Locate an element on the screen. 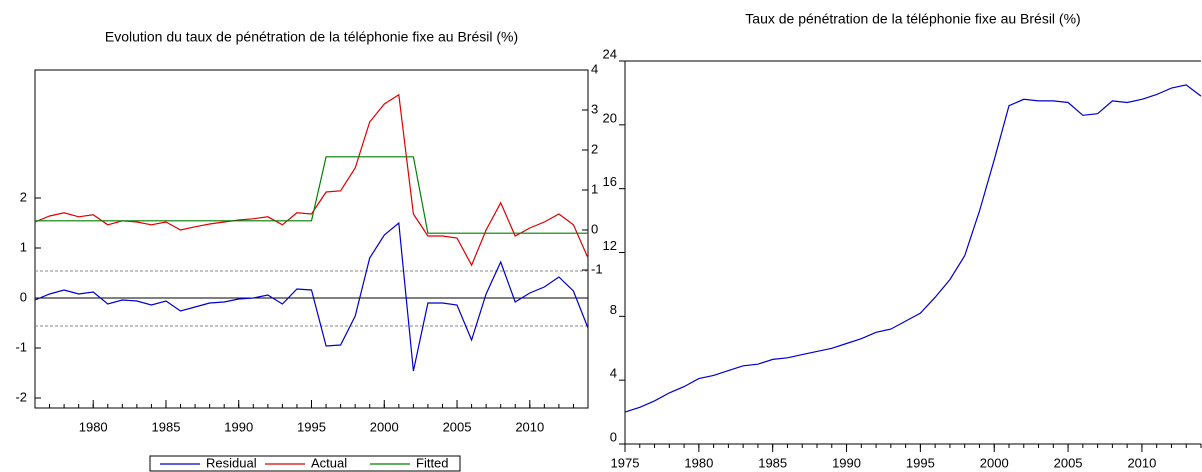 The image size is (1202, 472). y-tick-label: -2 is located at coordinates (21, 396).